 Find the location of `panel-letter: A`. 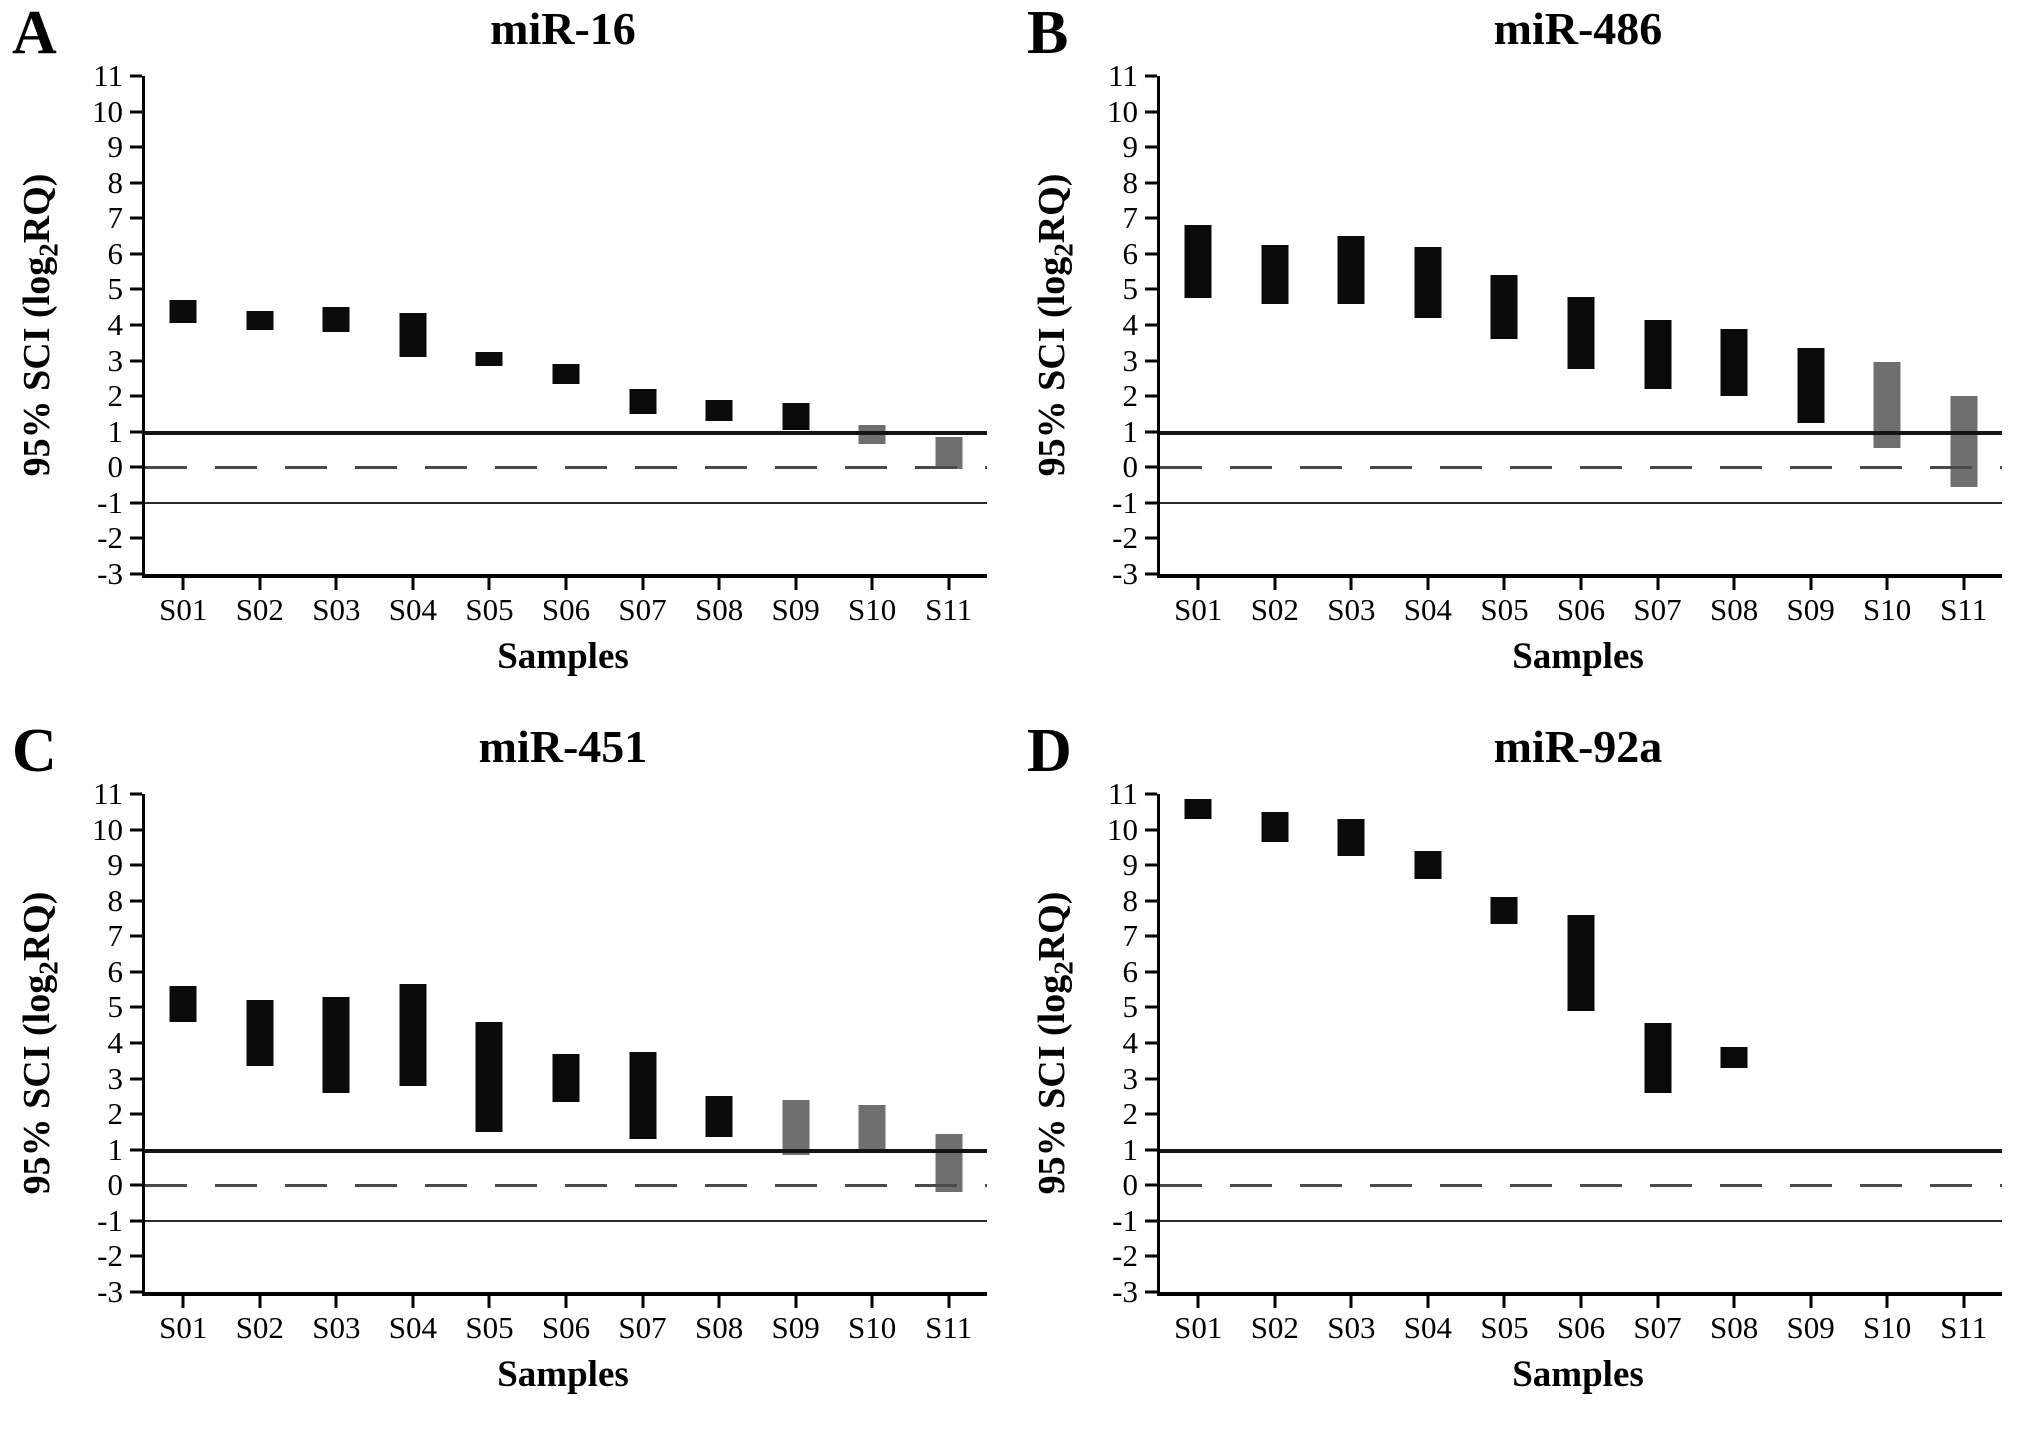

panel-letter: A is located at coordinates (34, 33).